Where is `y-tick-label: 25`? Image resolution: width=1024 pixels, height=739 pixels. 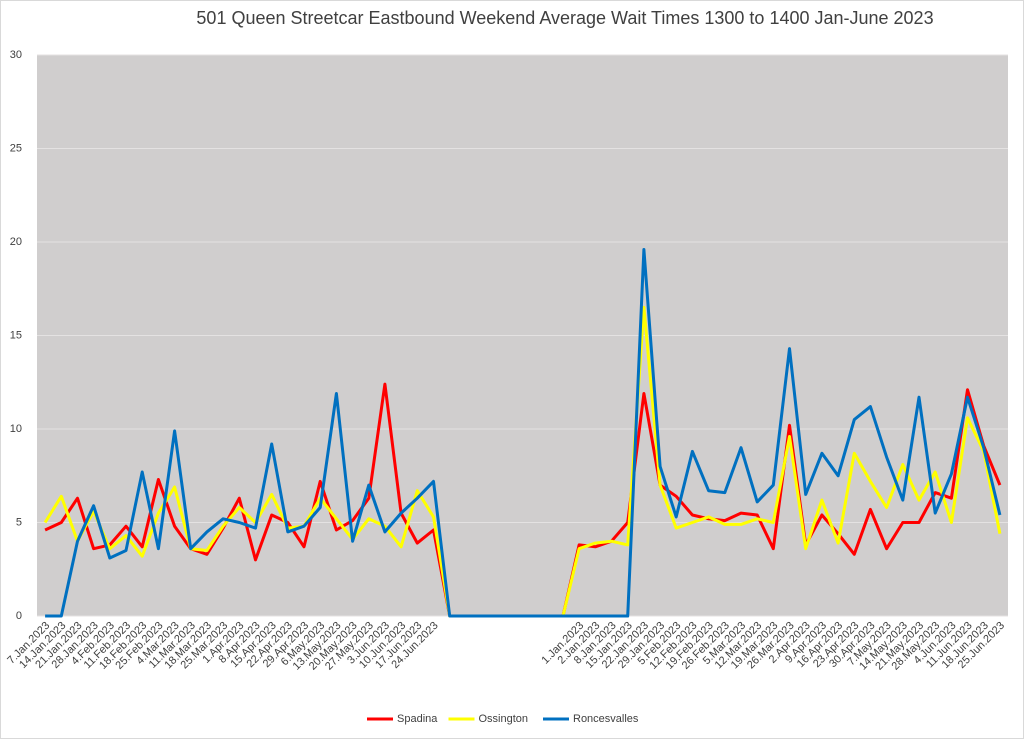
y-tick-label: 25 is located at coordinates (16, 148).